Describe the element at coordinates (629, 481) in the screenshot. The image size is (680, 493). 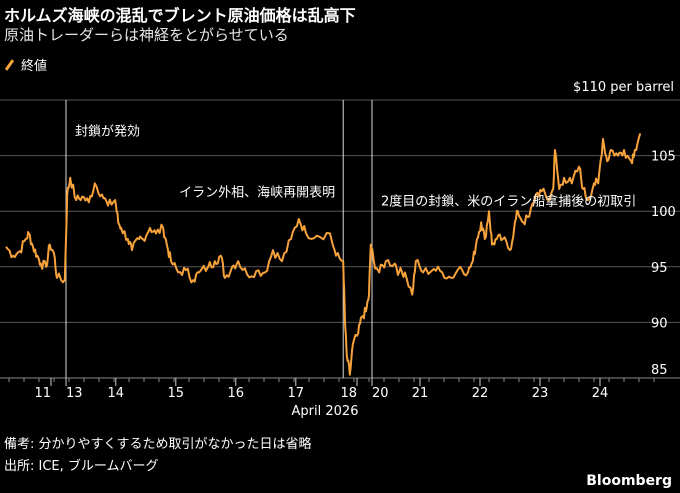
I see `bloomberg-logo: Bloomberg` at that location.